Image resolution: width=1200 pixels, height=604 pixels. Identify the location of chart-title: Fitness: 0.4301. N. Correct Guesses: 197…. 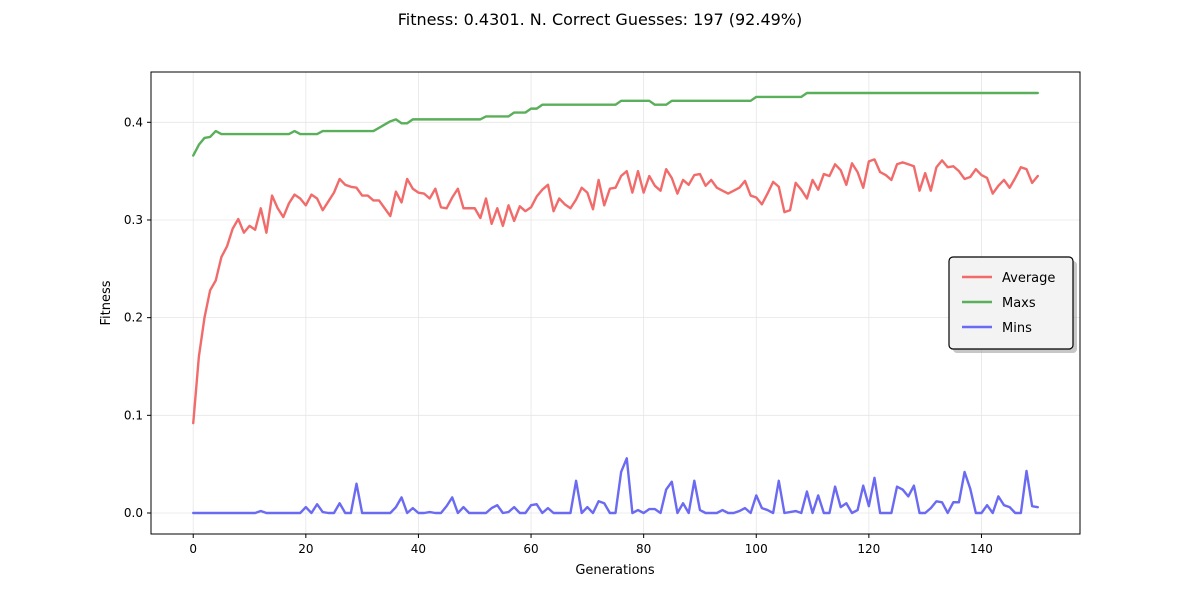
(600, 19).